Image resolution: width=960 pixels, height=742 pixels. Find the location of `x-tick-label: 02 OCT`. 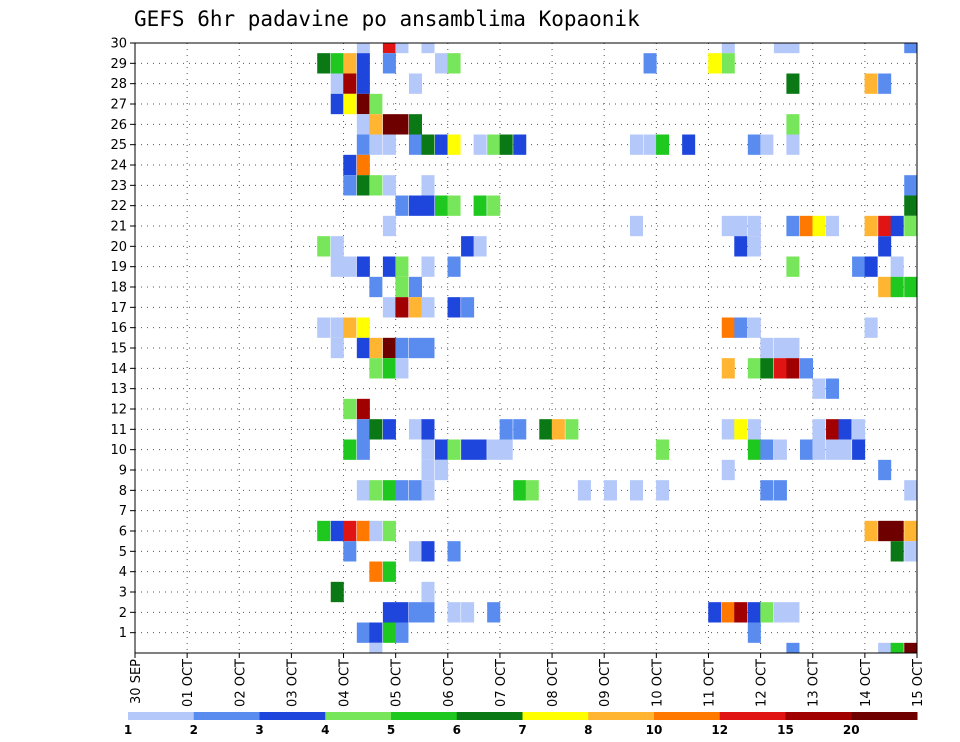

x-tick-label: 02 OCT is located at coordinates (240, 683).